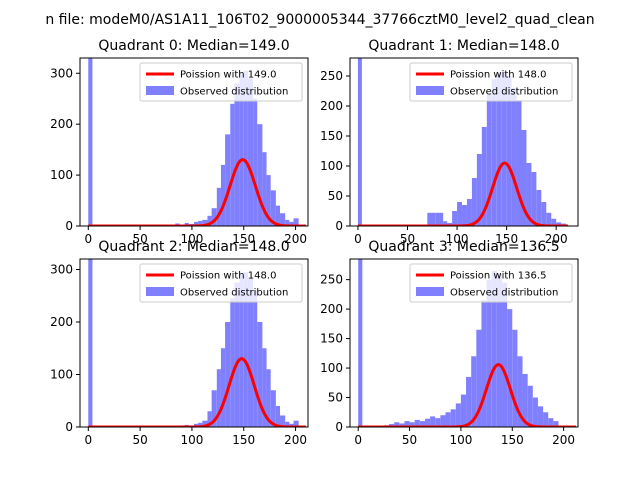  What do you see at coordinates (331, 339) in the screenshot?
I see `y-tick-label: 150` at bounding box center [331, 339].